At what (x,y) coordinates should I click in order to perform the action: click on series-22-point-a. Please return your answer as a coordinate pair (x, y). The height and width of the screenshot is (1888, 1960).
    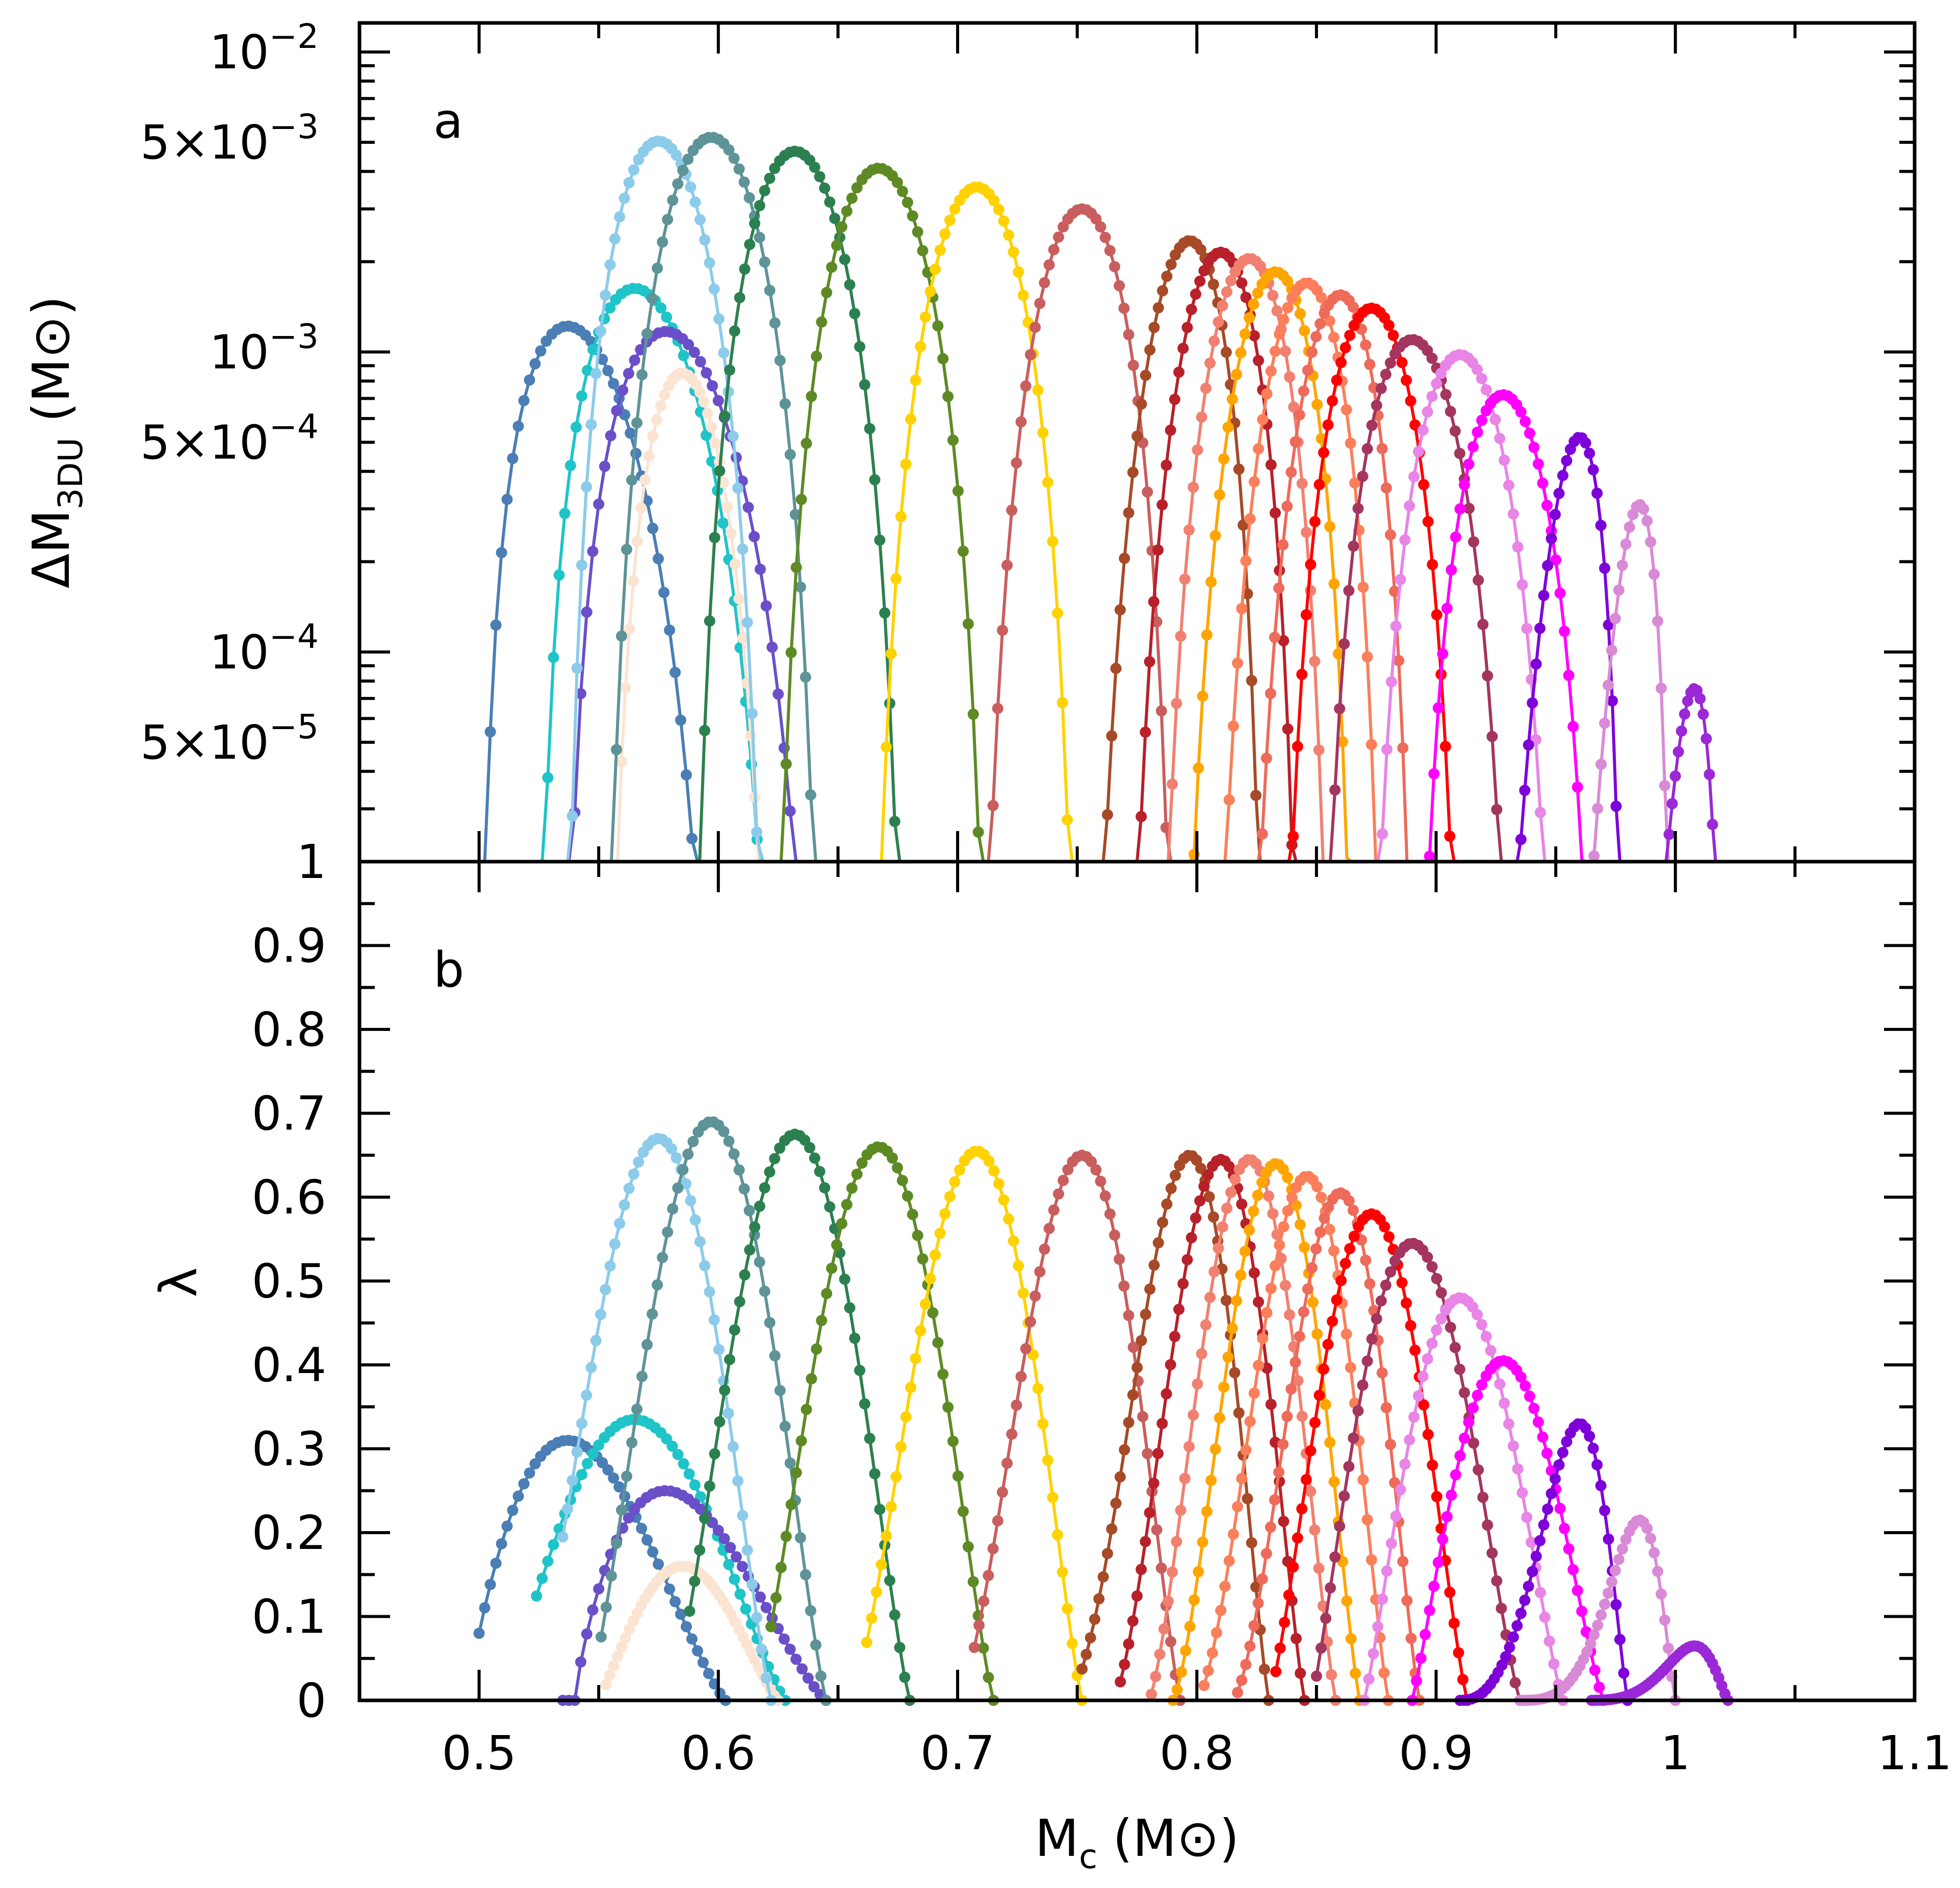
    Looking at the image, I should click on (1703, 714).